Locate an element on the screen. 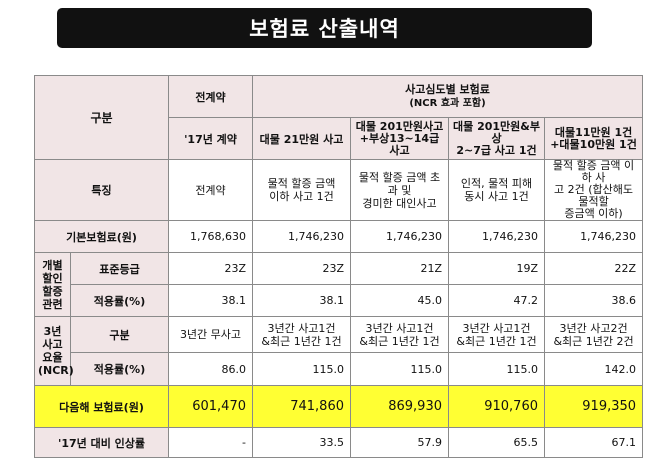  grade-cell: 21Z is located at coordinates (399, 268).